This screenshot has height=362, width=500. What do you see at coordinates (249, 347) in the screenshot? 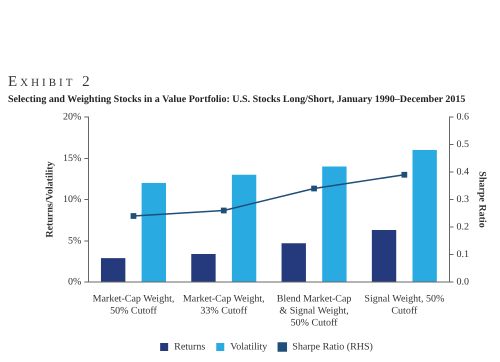
I see `legend-label: Volatility` at bounding box center [249, 347].